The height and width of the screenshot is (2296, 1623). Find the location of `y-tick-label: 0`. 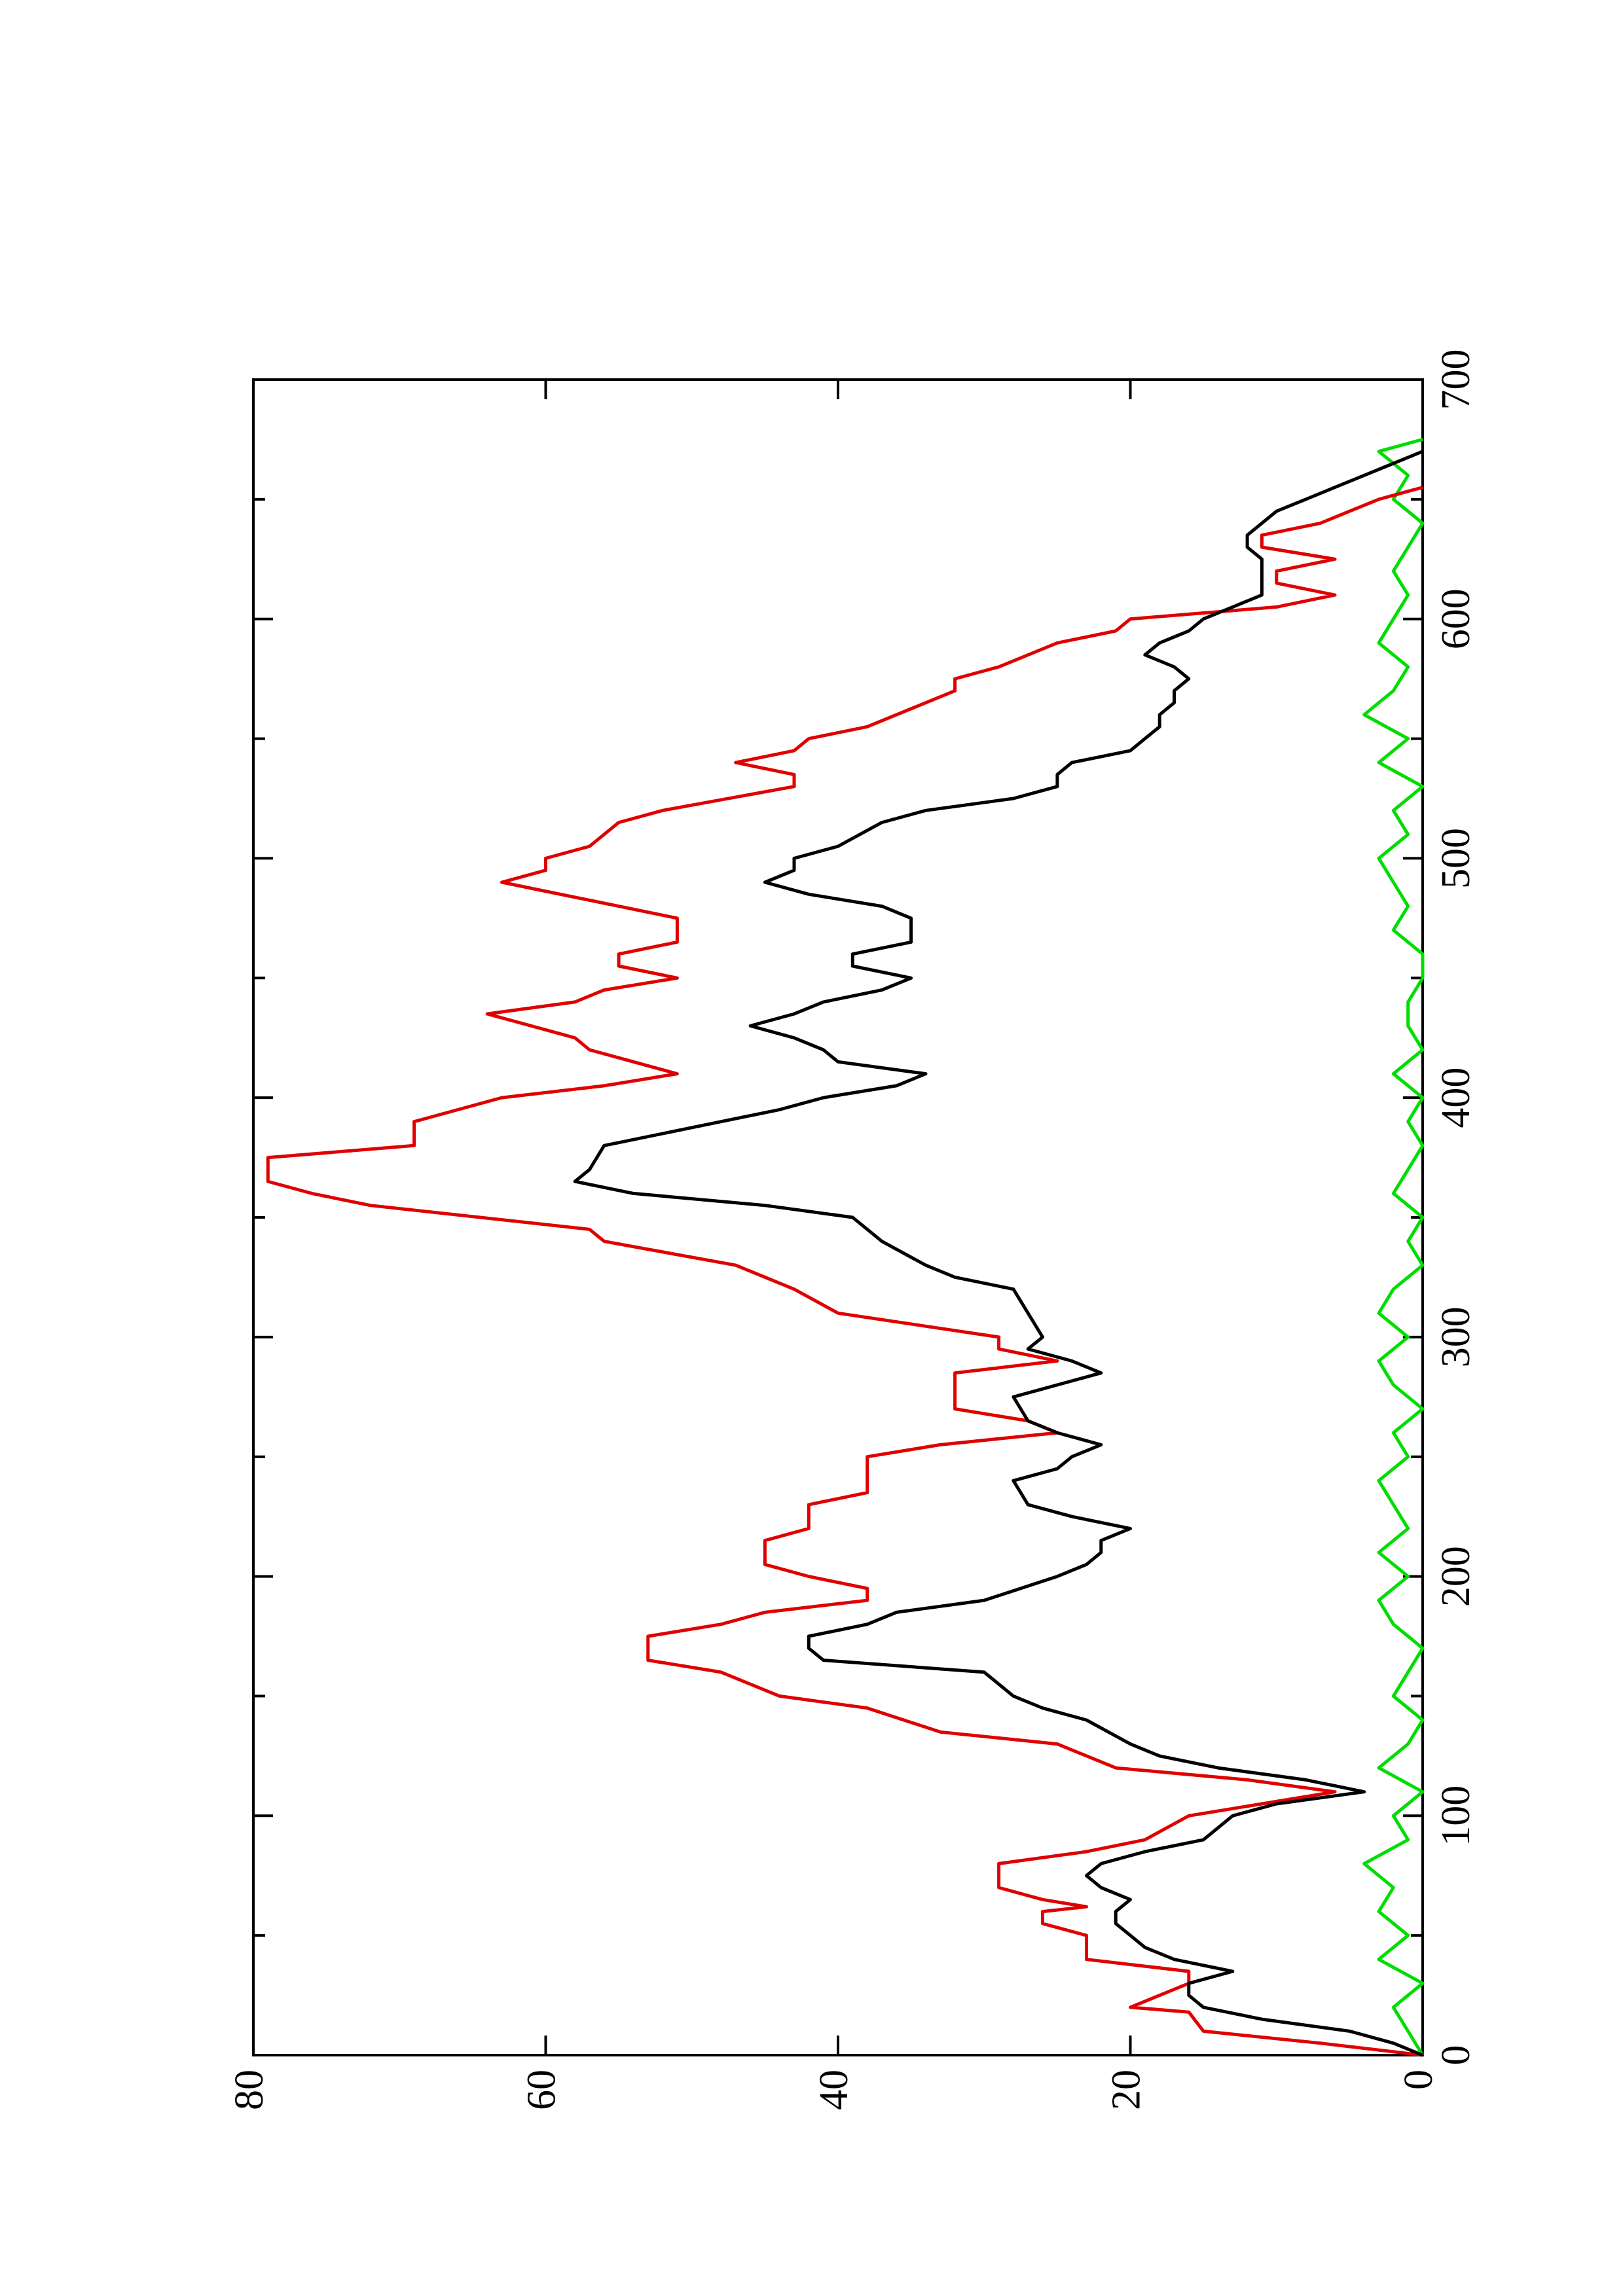

y-tick-label: 0 is located at coordinates (1418, 2080).